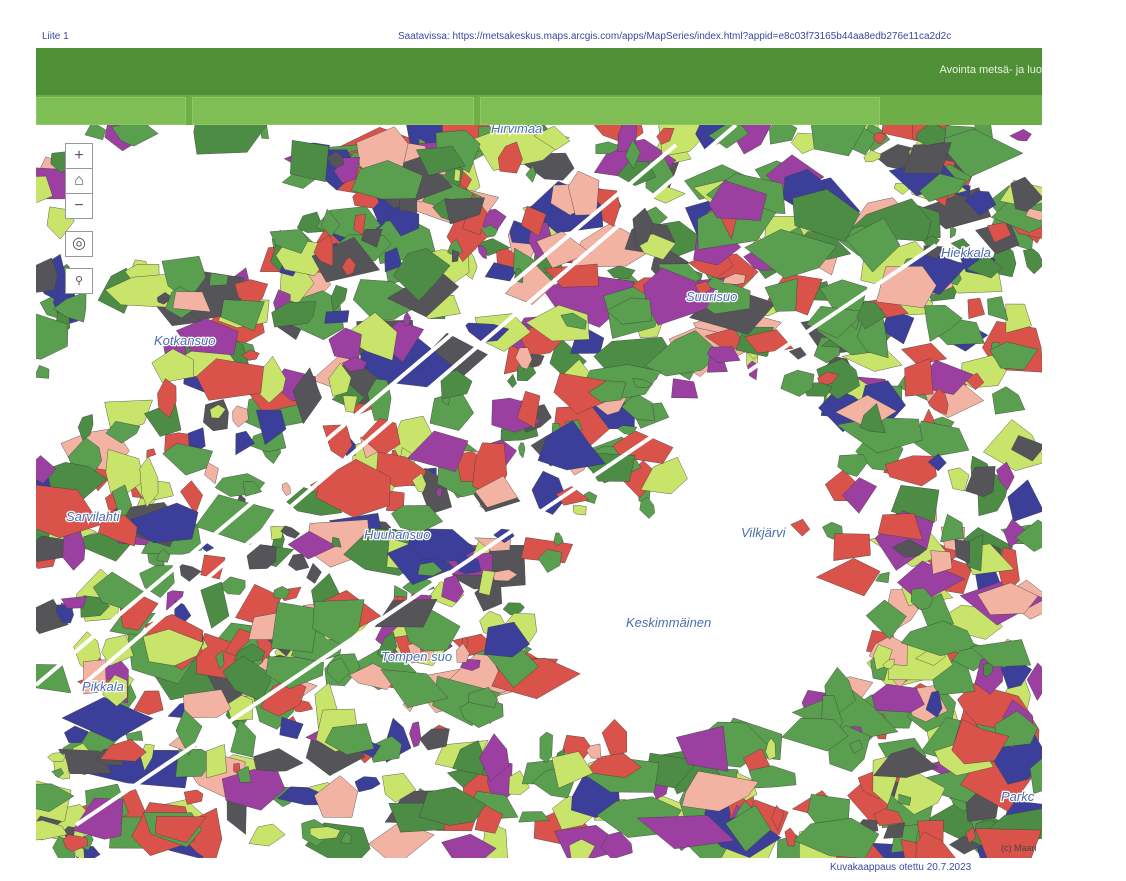  I want to click on zoom-out: −, so click(79, 206).